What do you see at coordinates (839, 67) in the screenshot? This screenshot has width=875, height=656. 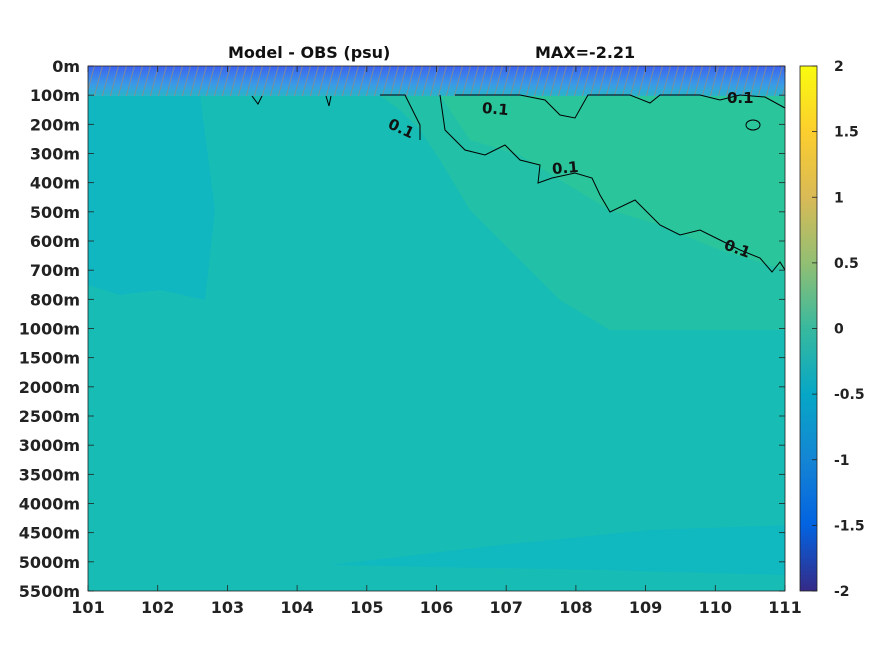 I see `colorbar-tick-label: 2` at bounding box center [839, 67].